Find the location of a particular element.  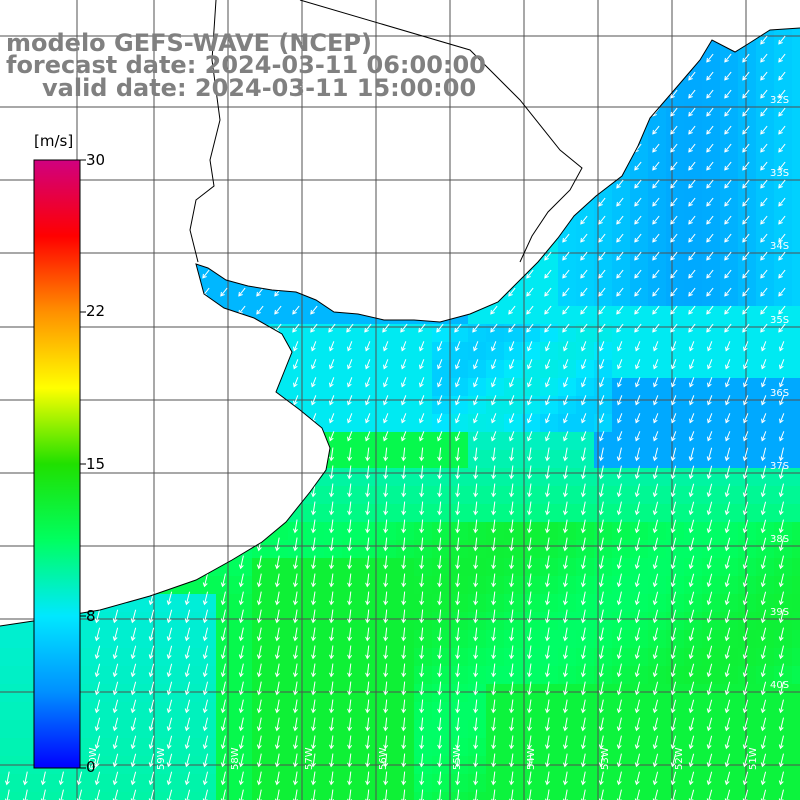

lon-label: 57W is located at coordinates (309, 758).